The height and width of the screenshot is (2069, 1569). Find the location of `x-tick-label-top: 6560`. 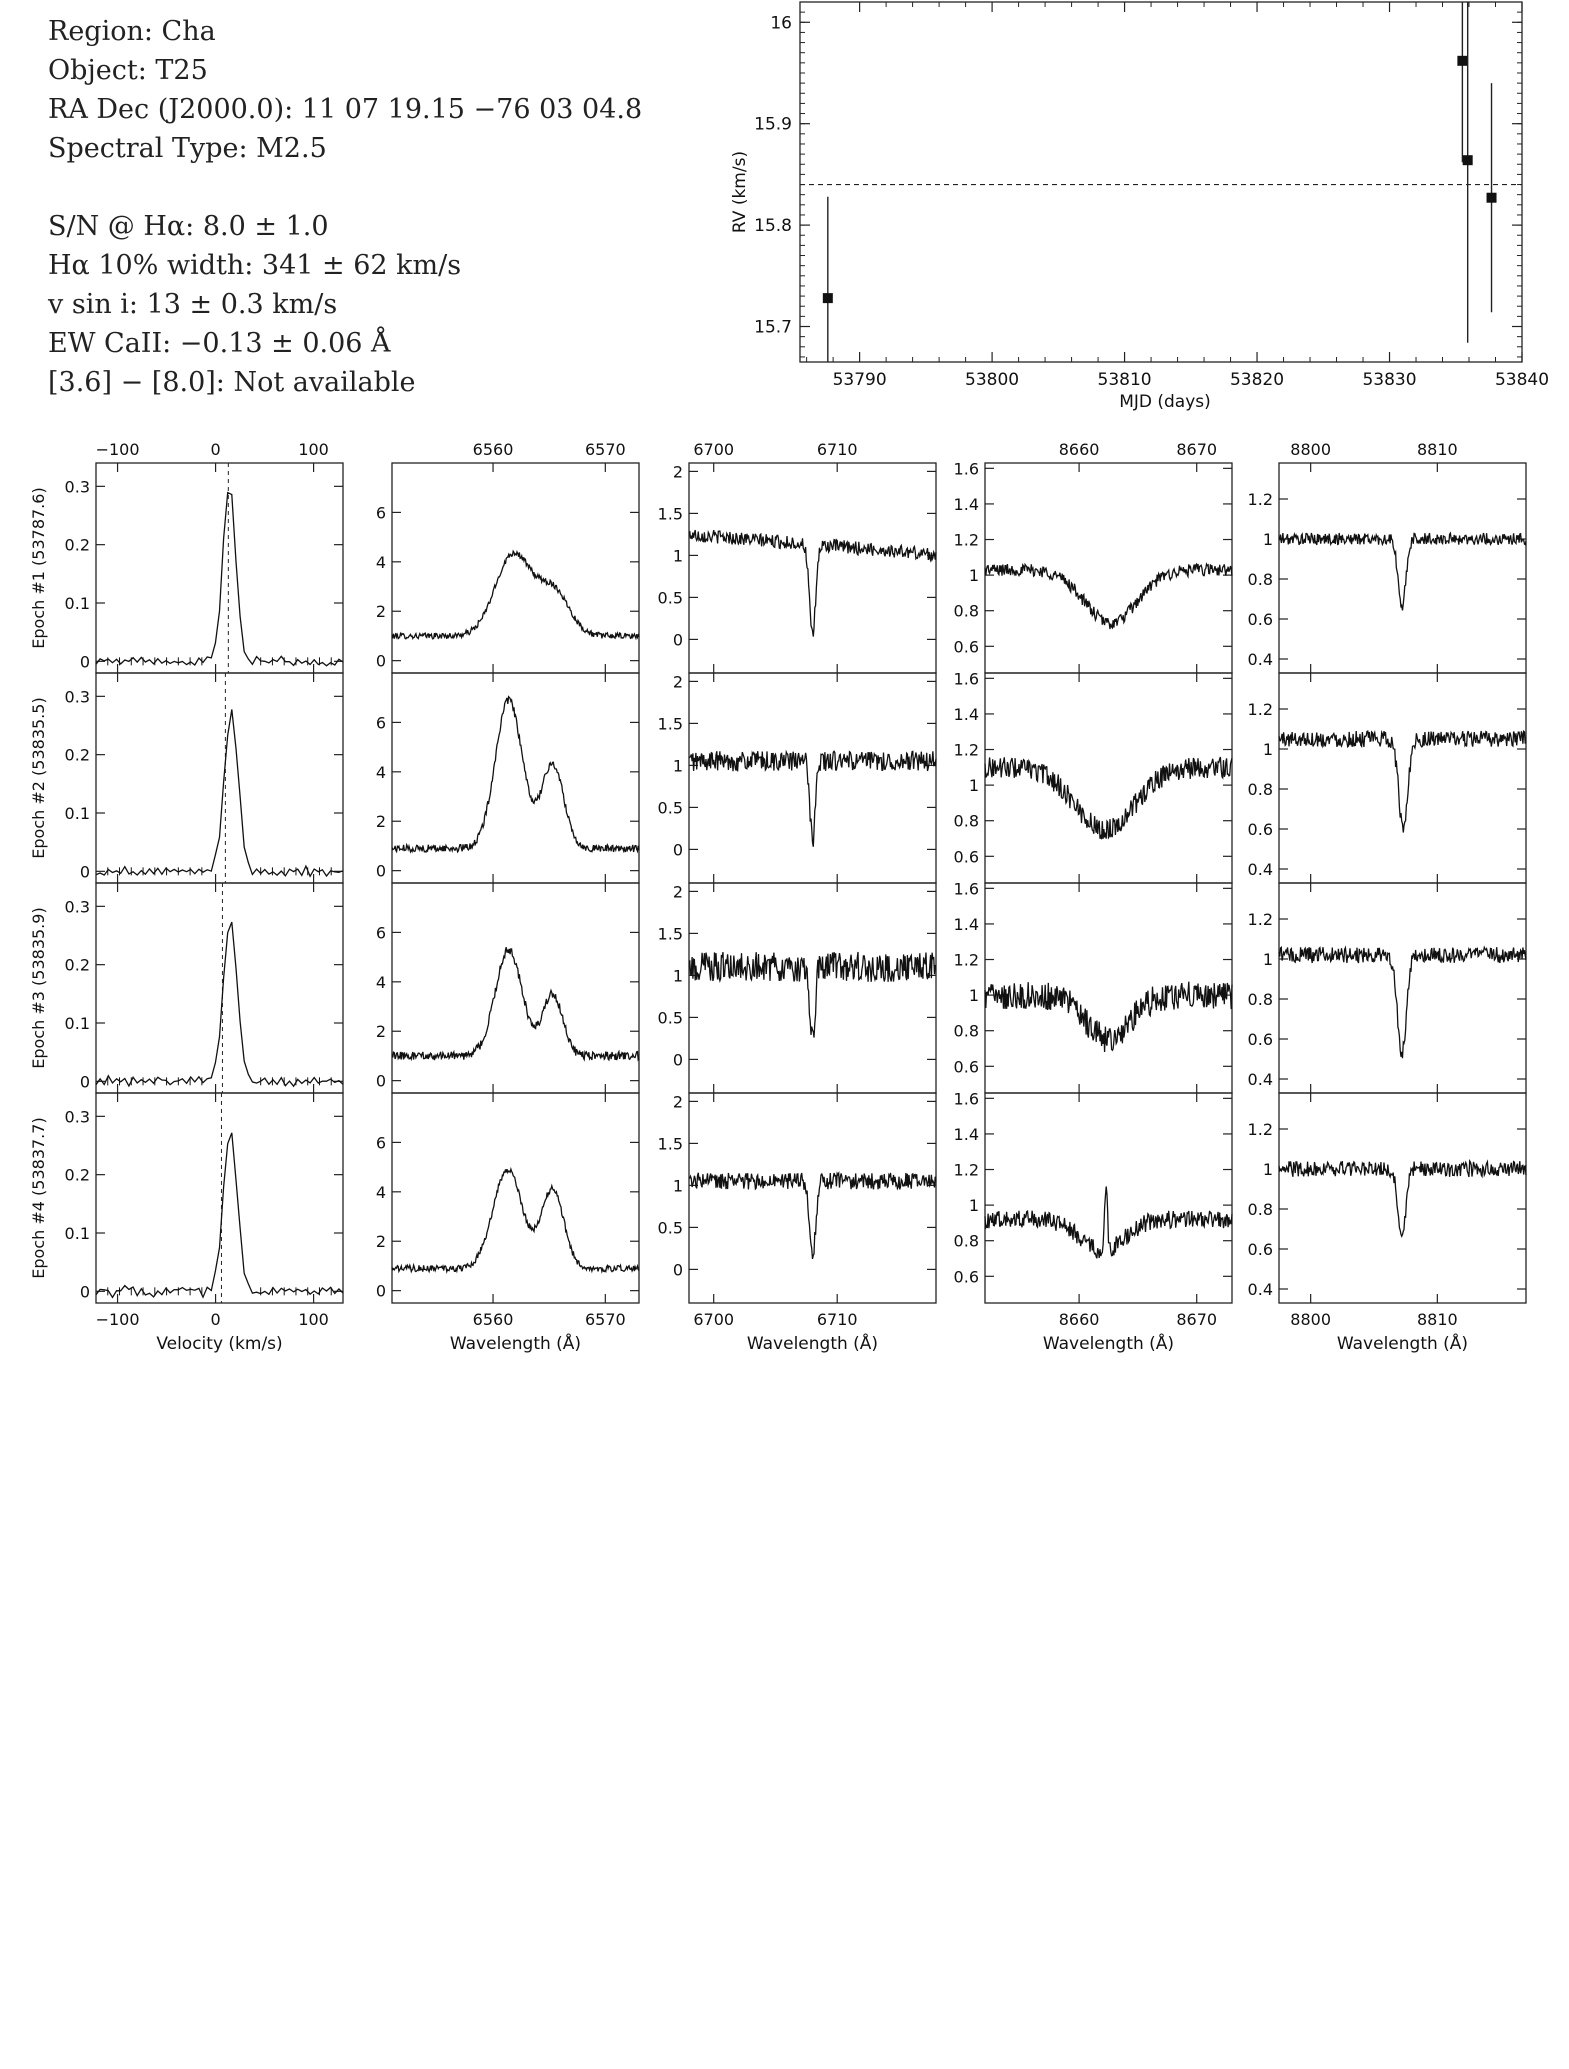

x-tick-label-top: 6560 is located at coordinates (493, 449).